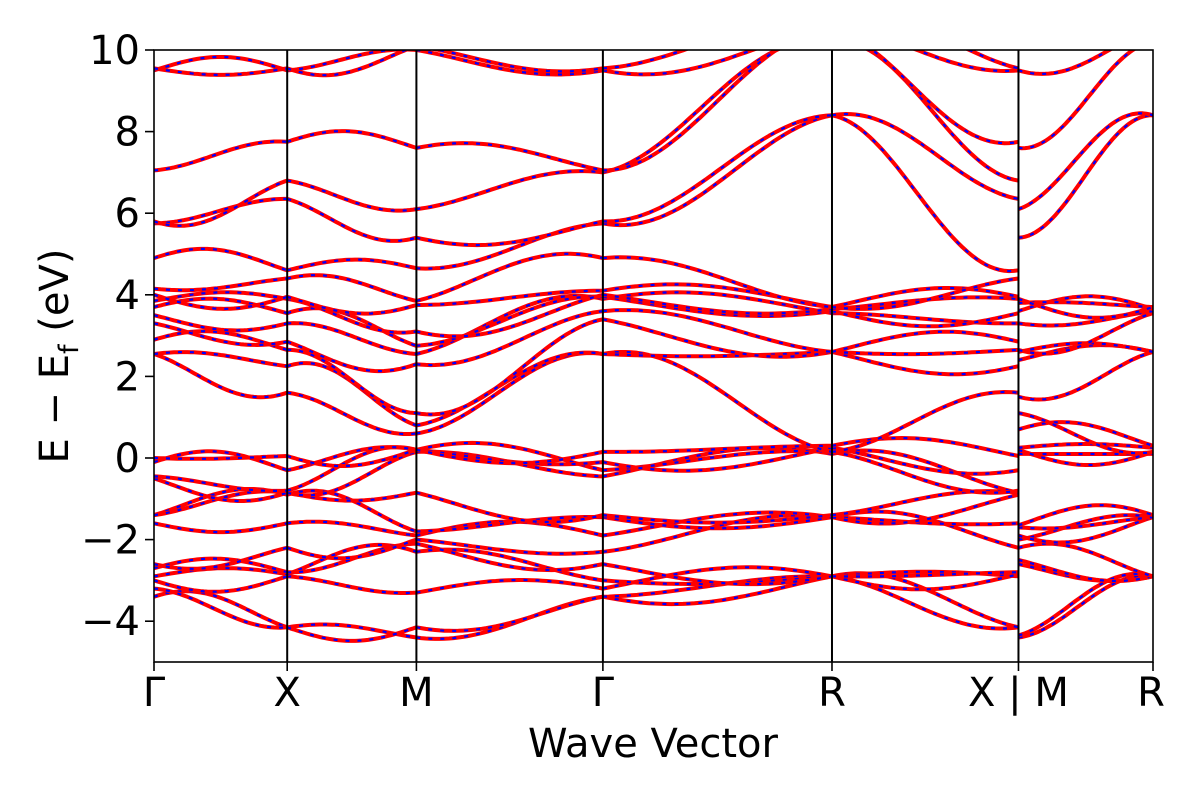 The height and width of the screenshot is (800, 1200). Describe the element at coordinates (416, 693) in the screenshot. I see `x-tick-label: M` at that location.